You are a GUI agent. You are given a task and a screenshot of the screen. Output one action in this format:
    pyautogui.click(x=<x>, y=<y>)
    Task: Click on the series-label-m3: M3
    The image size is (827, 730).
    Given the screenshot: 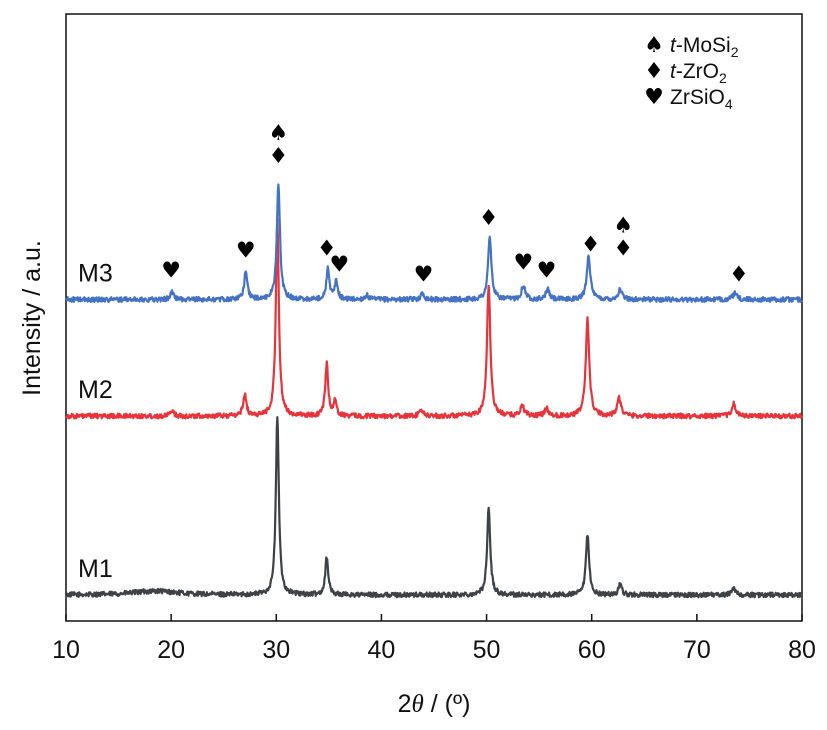 What is the action you would take?
    pyautogui.click(x=95, y=274)
    